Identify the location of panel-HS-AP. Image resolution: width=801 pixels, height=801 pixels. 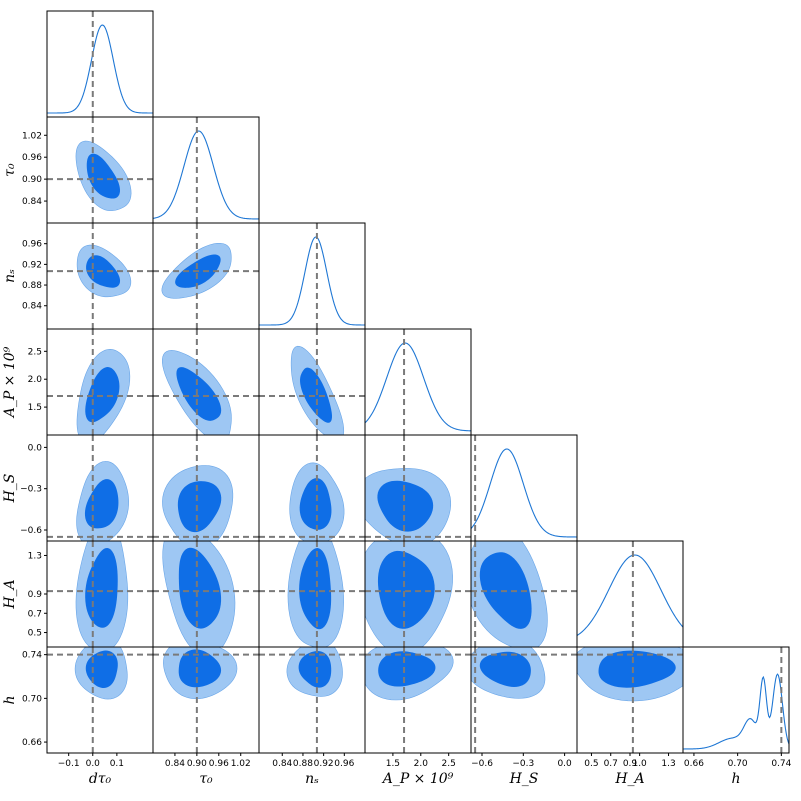
(418, 488).